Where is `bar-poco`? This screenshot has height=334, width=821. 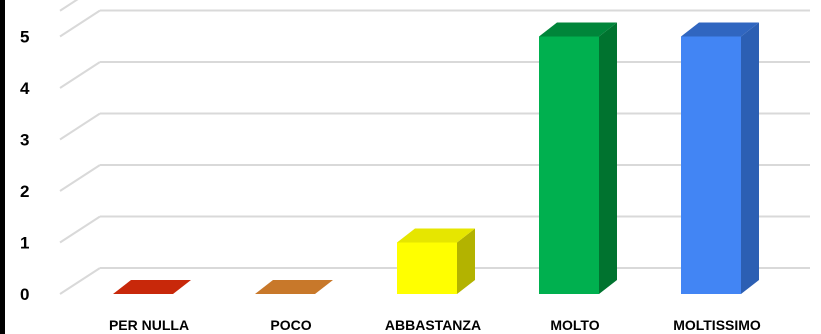
bar-poco is located at coordinates (294, 287).